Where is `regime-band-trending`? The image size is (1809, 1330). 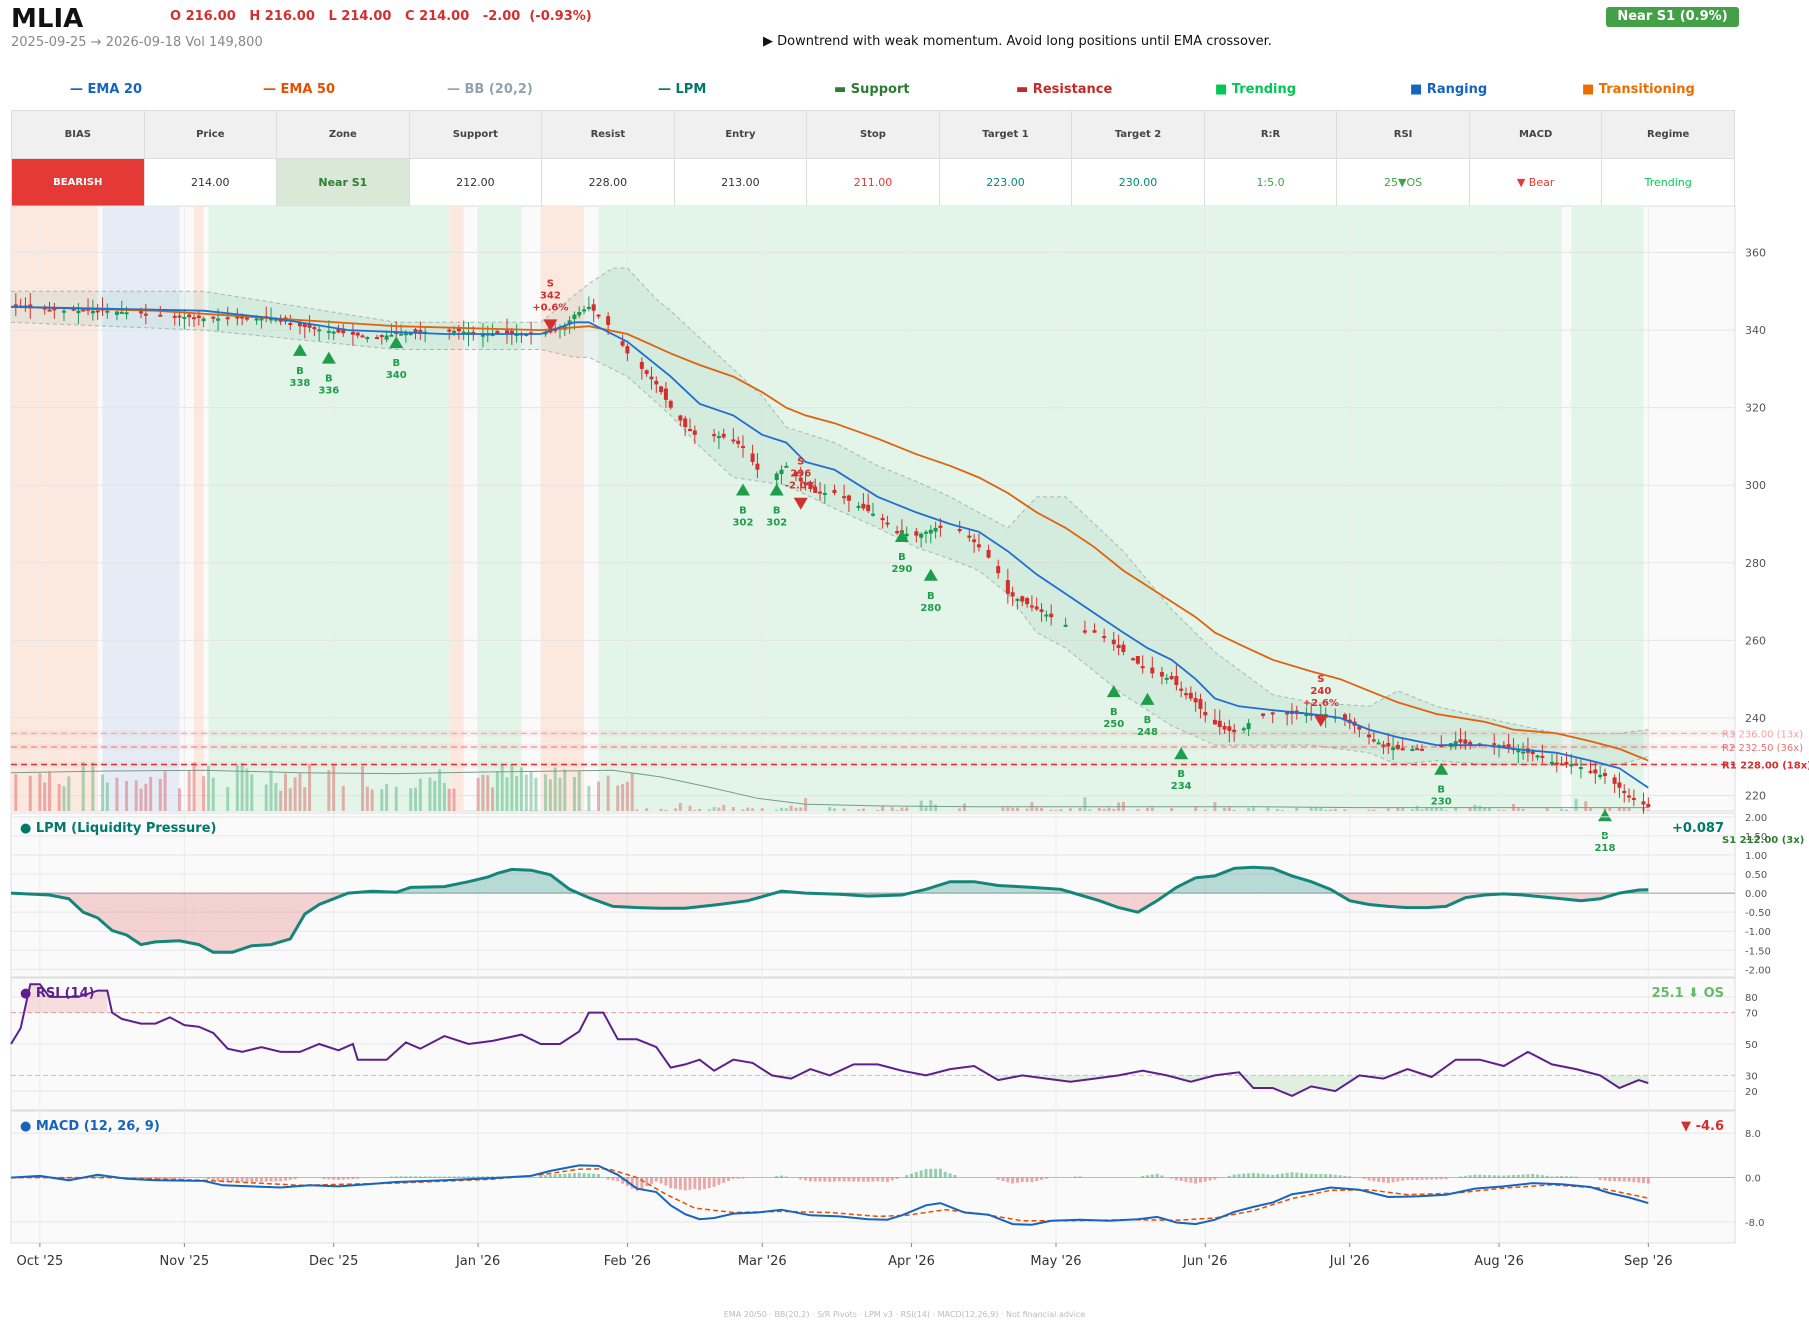 regime-band-trending is located at coordinates (1607, 508).